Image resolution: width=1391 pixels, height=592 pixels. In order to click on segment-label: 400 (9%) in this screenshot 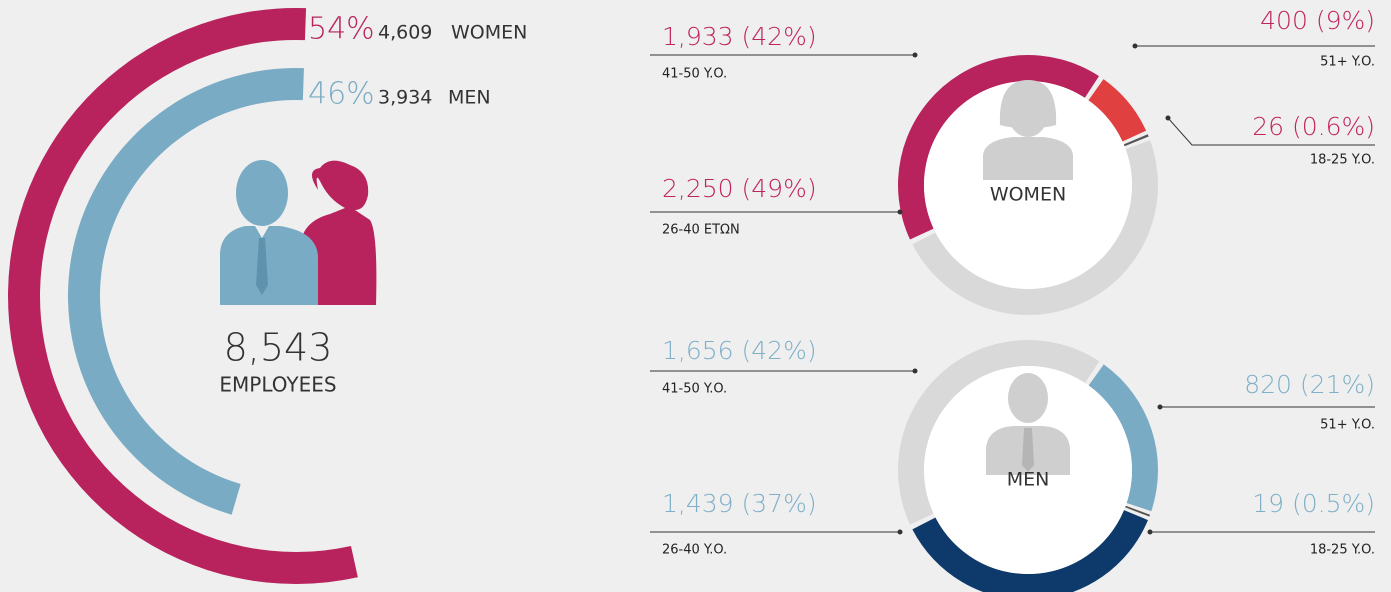, I will do `click(1317, 20)`.